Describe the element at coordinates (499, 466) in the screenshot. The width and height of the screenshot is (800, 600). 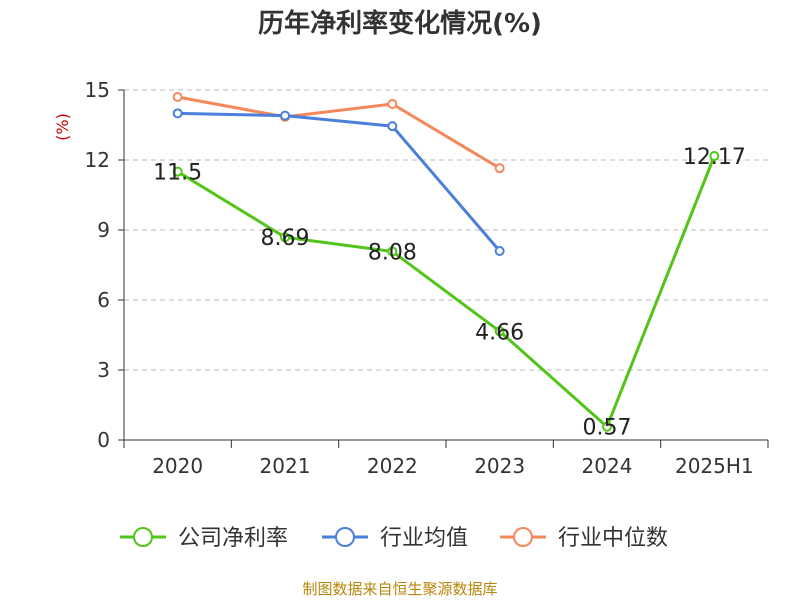
I see `x-tick-label: 2023` at that location.